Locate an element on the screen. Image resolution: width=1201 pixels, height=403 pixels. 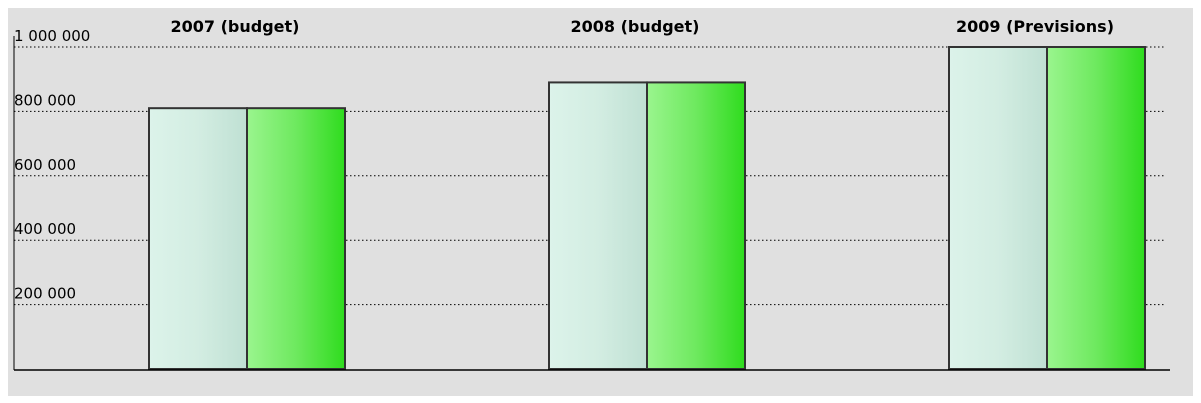
y-tick-label: 600 000 is located at coordinates (45, 165).